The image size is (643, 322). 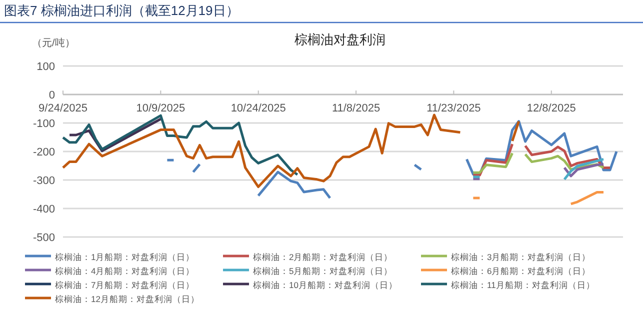 I want to click on legend-label: 棕榈油：12月船期：对盘利润（日）, so click(x=127, y=299).